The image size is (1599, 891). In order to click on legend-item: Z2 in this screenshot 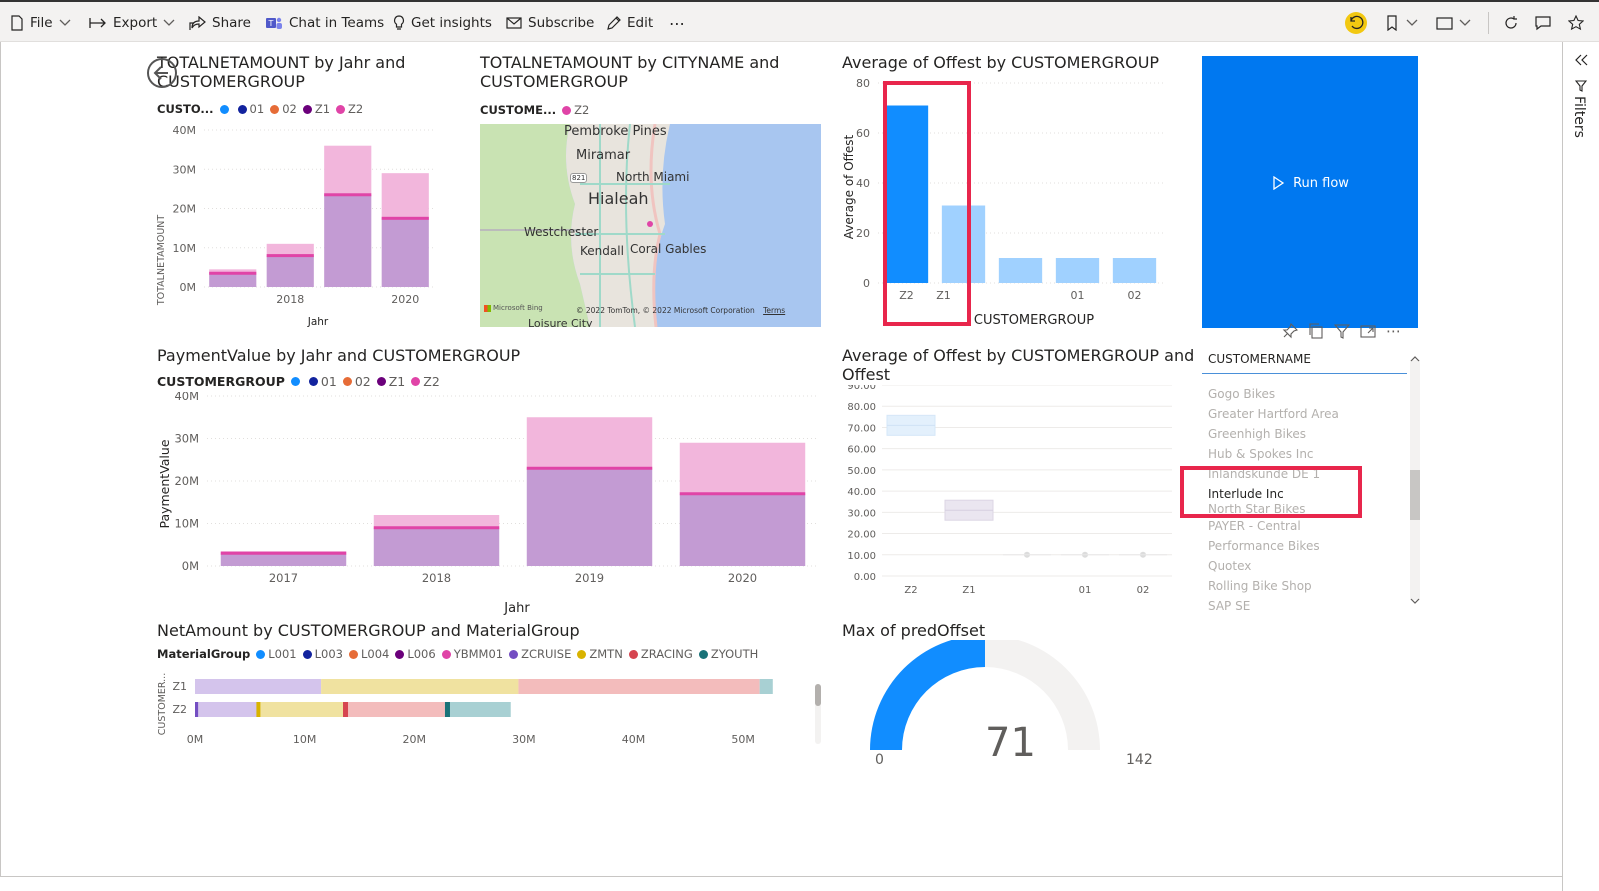, I will do `click(349, 109)`.